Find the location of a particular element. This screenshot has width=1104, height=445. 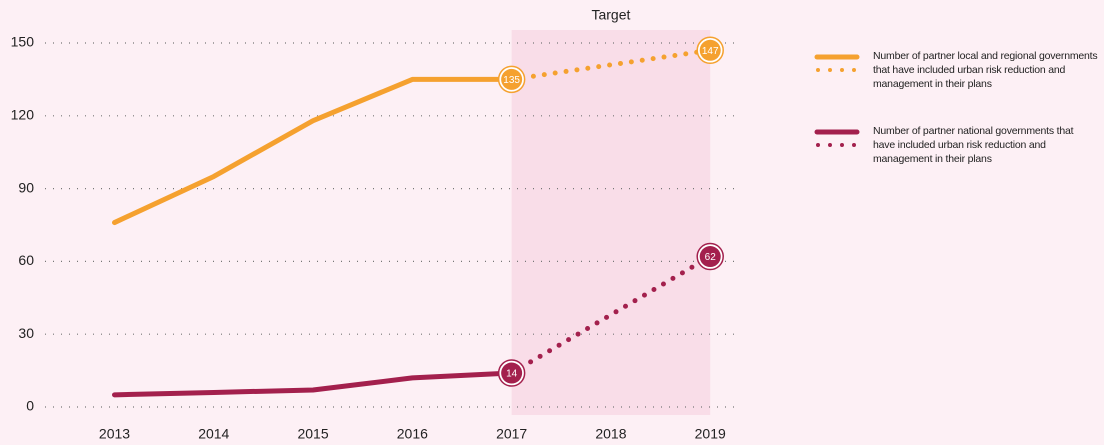

x-tick-label: 2019 is located at coordinates (710, 434).